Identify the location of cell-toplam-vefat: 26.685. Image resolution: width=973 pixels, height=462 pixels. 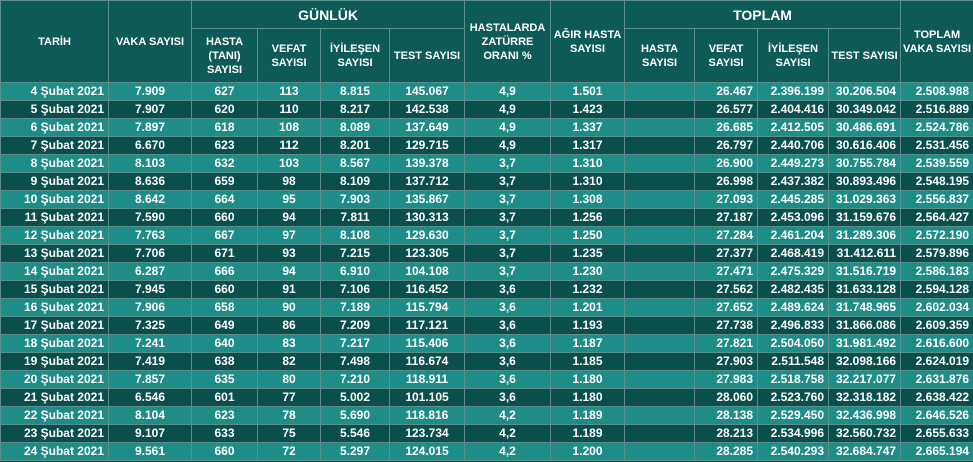
(726, 127).